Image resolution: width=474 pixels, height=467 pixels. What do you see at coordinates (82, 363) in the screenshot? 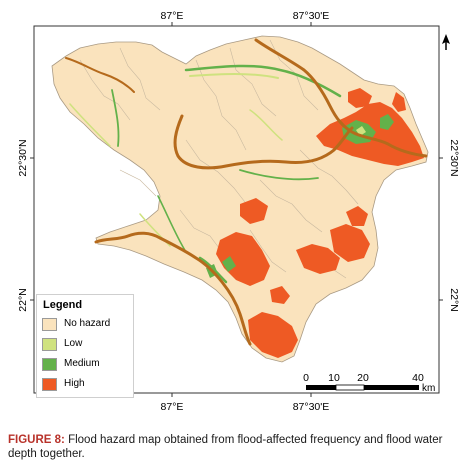
I see `legend-label: Medium` at bounding box center [82, 363].